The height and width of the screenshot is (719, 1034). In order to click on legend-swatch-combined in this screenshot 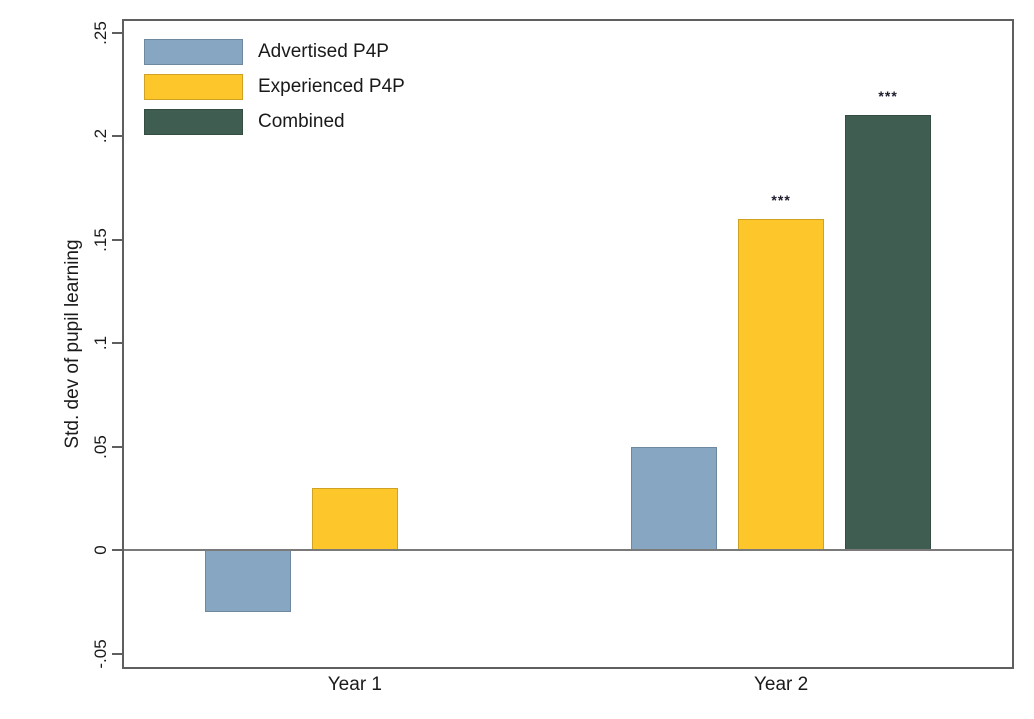, I will do `click(193, 122)`.